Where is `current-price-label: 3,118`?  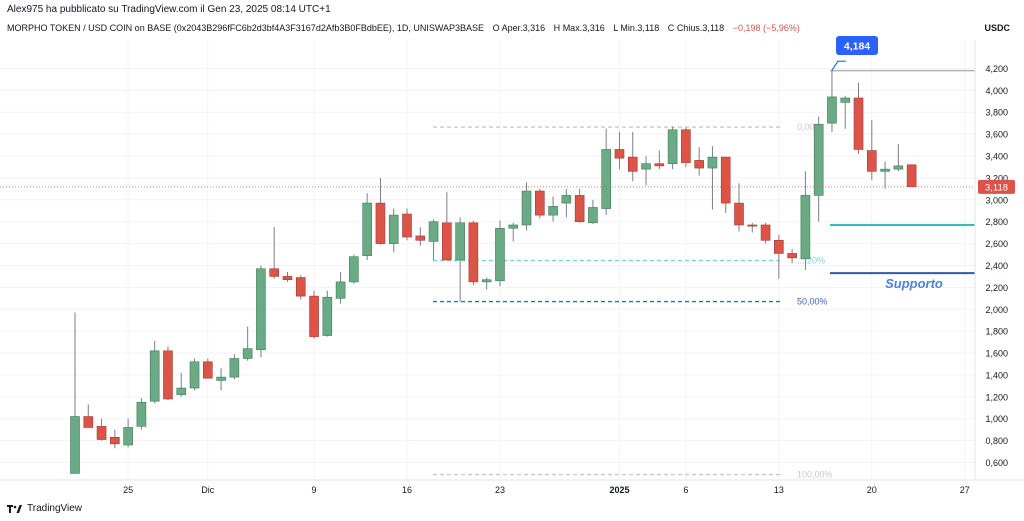
current-price-label: 3,118 is located at coordinates (996, 187).